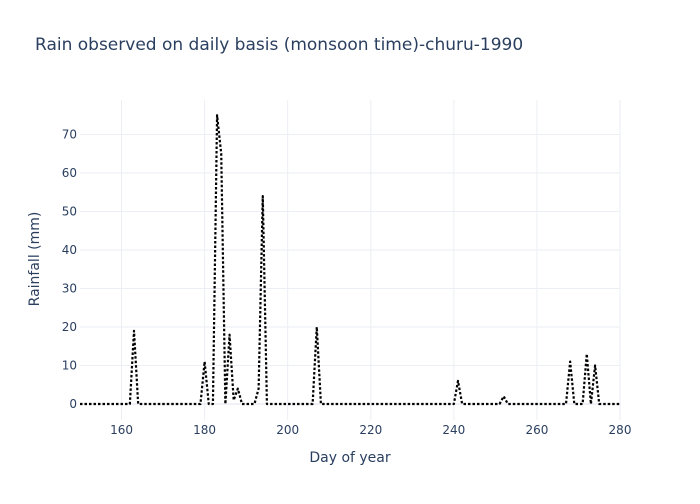 The width and height of the screenshot is (700, 504). Describe the element at coordinates (69, 270) in the screenshot. I see `y-tick-labels: 0 10 20 30 40 50 60 70` at that location.